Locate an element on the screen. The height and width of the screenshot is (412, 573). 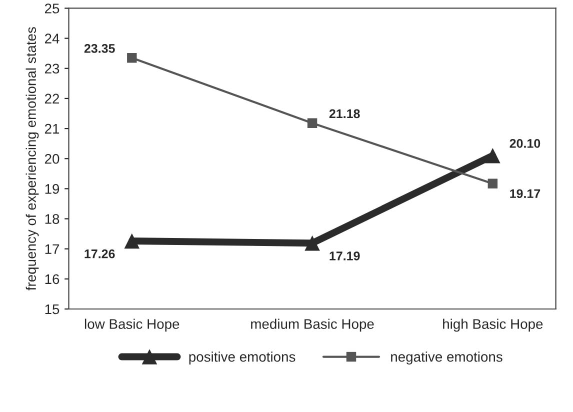
data-label: 23.35 is located at coordinates (99, 48).